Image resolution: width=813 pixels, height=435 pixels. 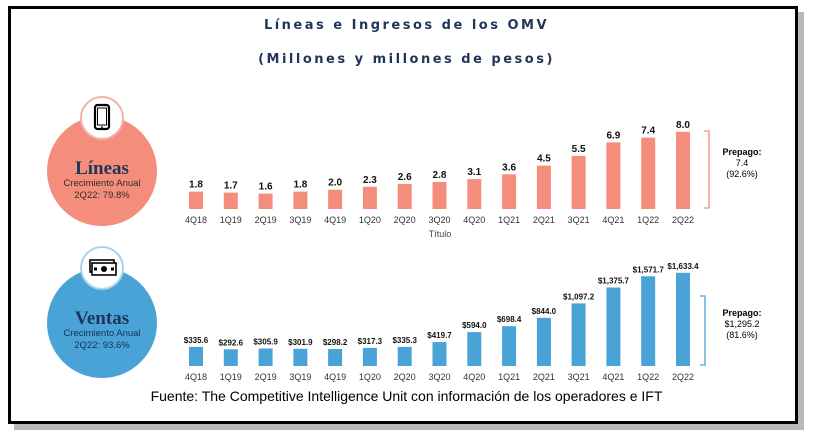 What do you see at coordinates (230, 357) in the screenshot?
I see `ventas-bar-1Q19` at bounding box center [230, 357].